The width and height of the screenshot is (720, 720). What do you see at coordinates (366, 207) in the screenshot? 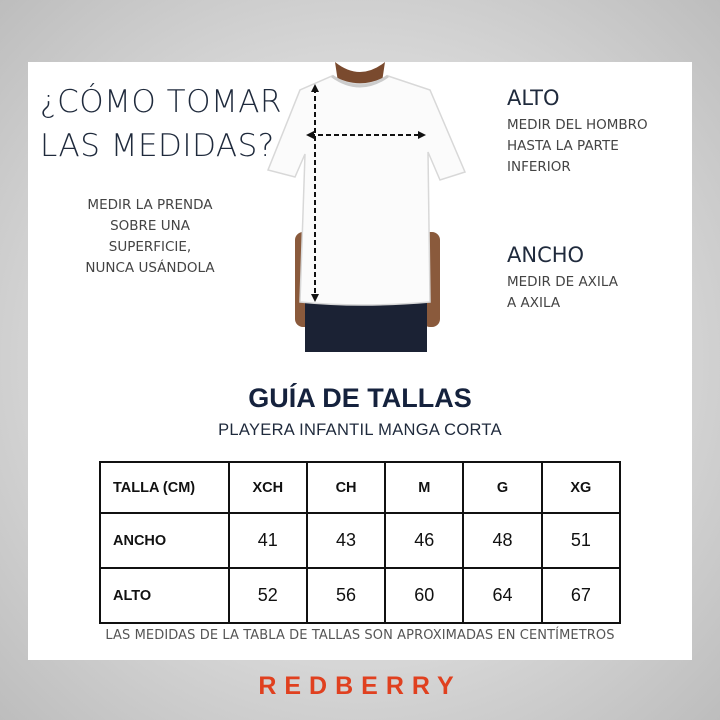
I see `child-tshirt-image` at bounding box center [366, 207].